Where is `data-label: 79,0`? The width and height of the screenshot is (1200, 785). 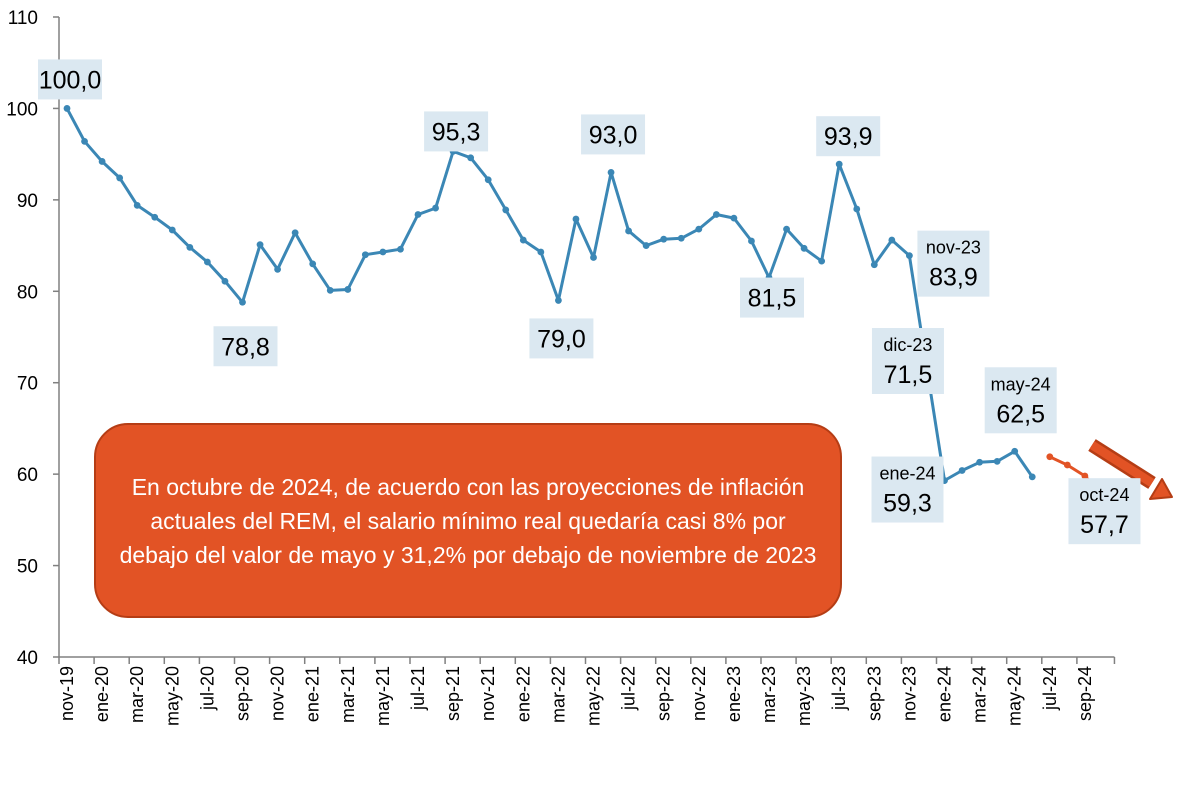
data-label: 79,0 is located at coordinates (561, 338).